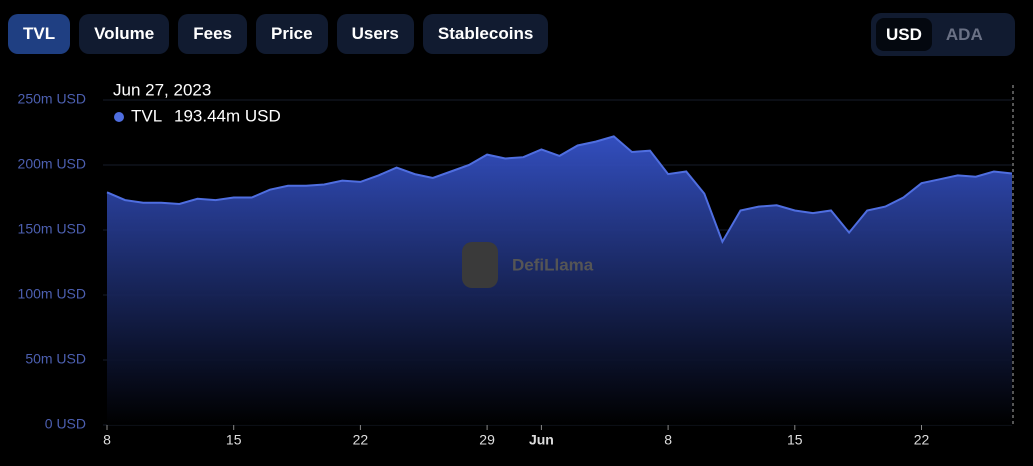 The height and width of the screenshot is (466, 1033). Describe the element at coordinates (292, 34) in the screenshot. I see `tab-button: Price` at that location.